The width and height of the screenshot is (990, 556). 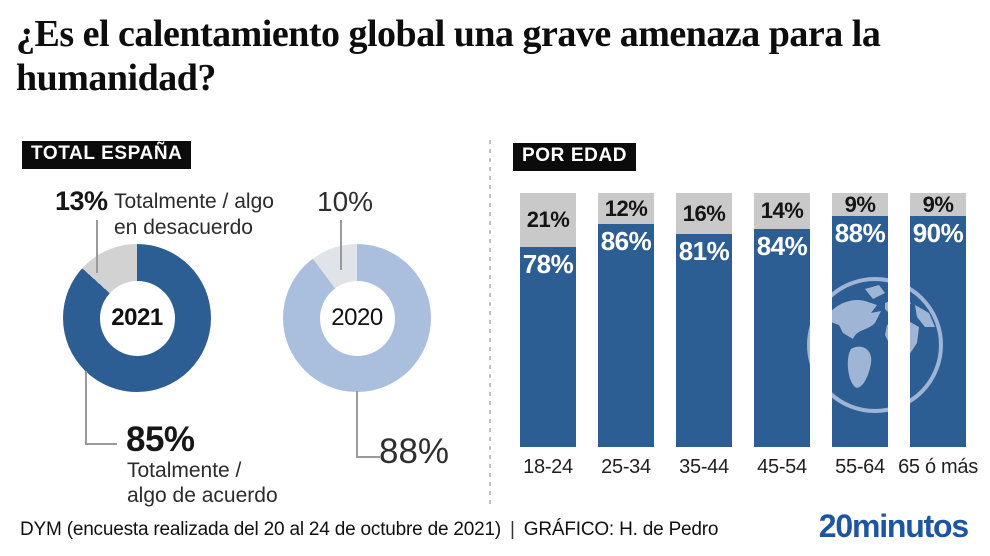 What do you see at coordinates (938, 331) in the screenshot?
I see `bar-segment-agree: 90%` at bounding box center [938, 331].